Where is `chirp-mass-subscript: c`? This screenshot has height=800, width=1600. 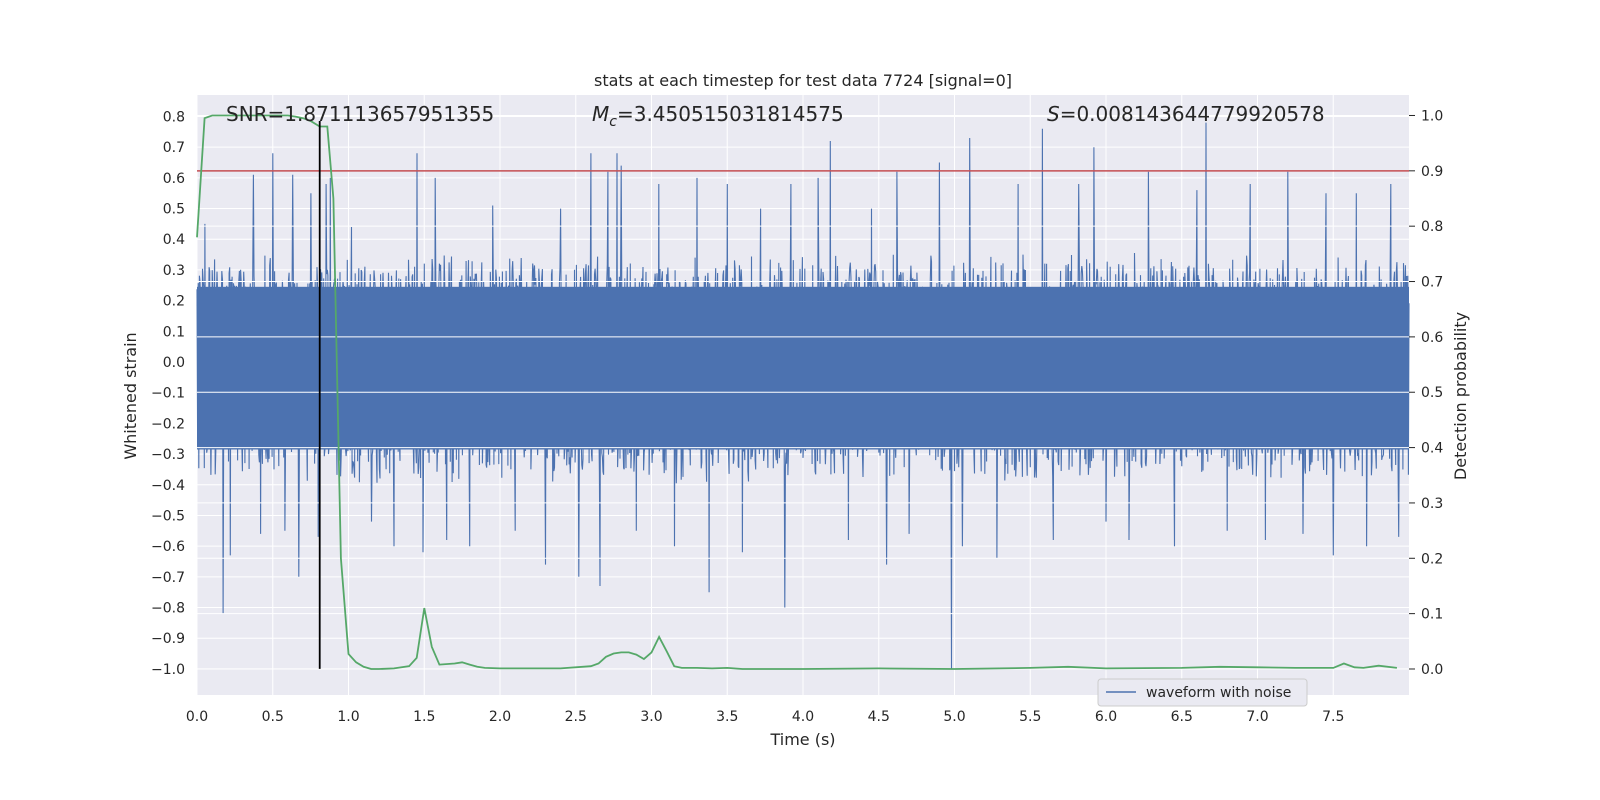 chirp-mass-subscript: c is located at coordinates (613, 122).